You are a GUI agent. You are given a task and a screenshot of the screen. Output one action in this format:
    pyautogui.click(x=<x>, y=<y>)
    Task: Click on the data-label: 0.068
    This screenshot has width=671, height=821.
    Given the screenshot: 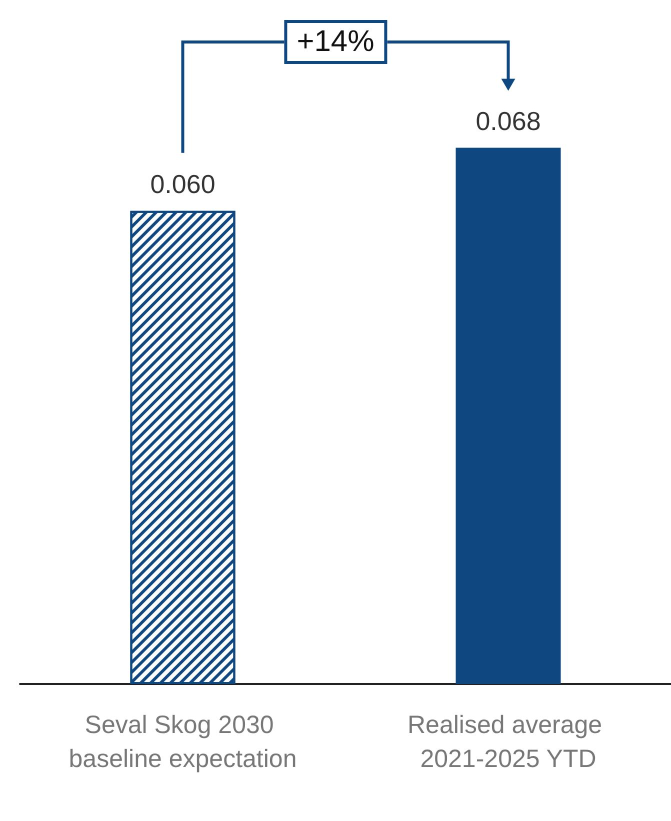 What is the action you would take?
    pyautogui.click(x=508, y=121)
    